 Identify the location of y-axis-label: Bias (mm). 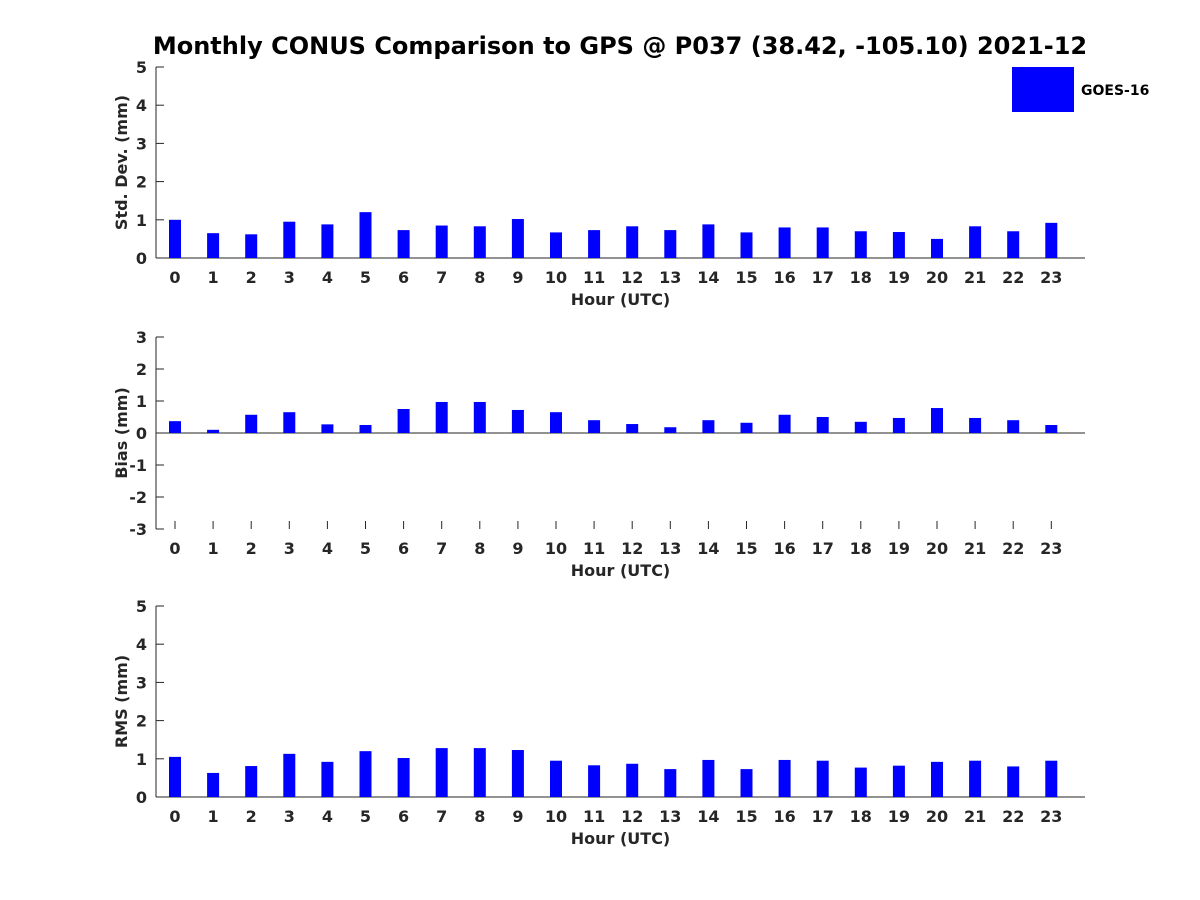
(121, 433).